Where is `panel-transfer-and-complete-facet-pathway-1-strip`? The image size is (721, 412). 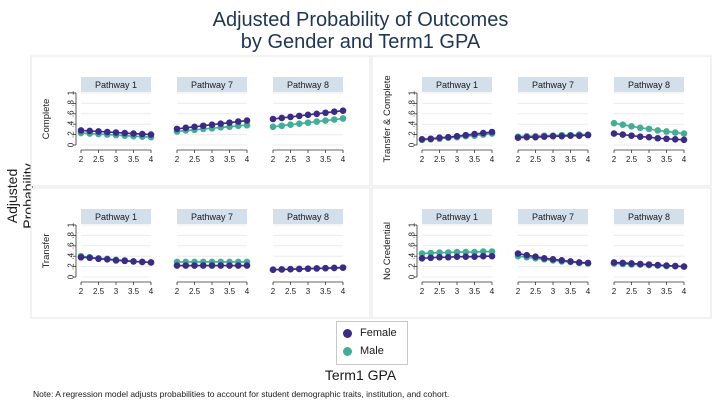
panel-transfer-and-complete-facet-pathway-1-strip is located at coordinates (457, 84).